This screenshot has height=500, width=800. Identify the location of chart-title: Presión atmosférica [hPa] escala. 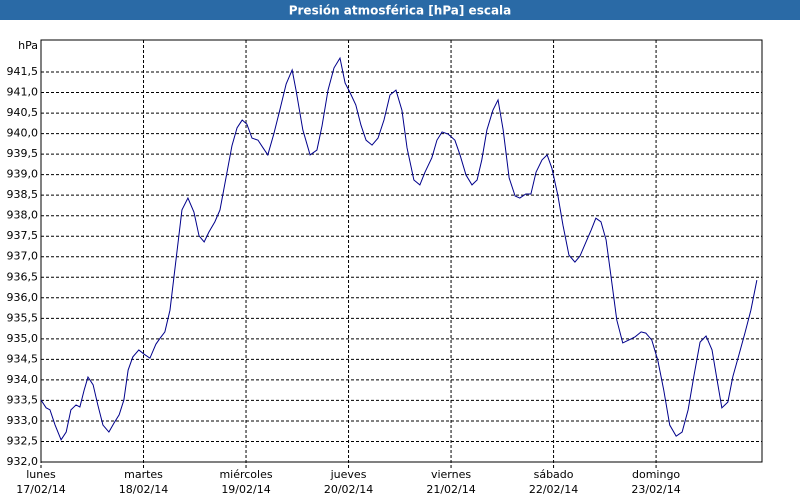
(400, 11).